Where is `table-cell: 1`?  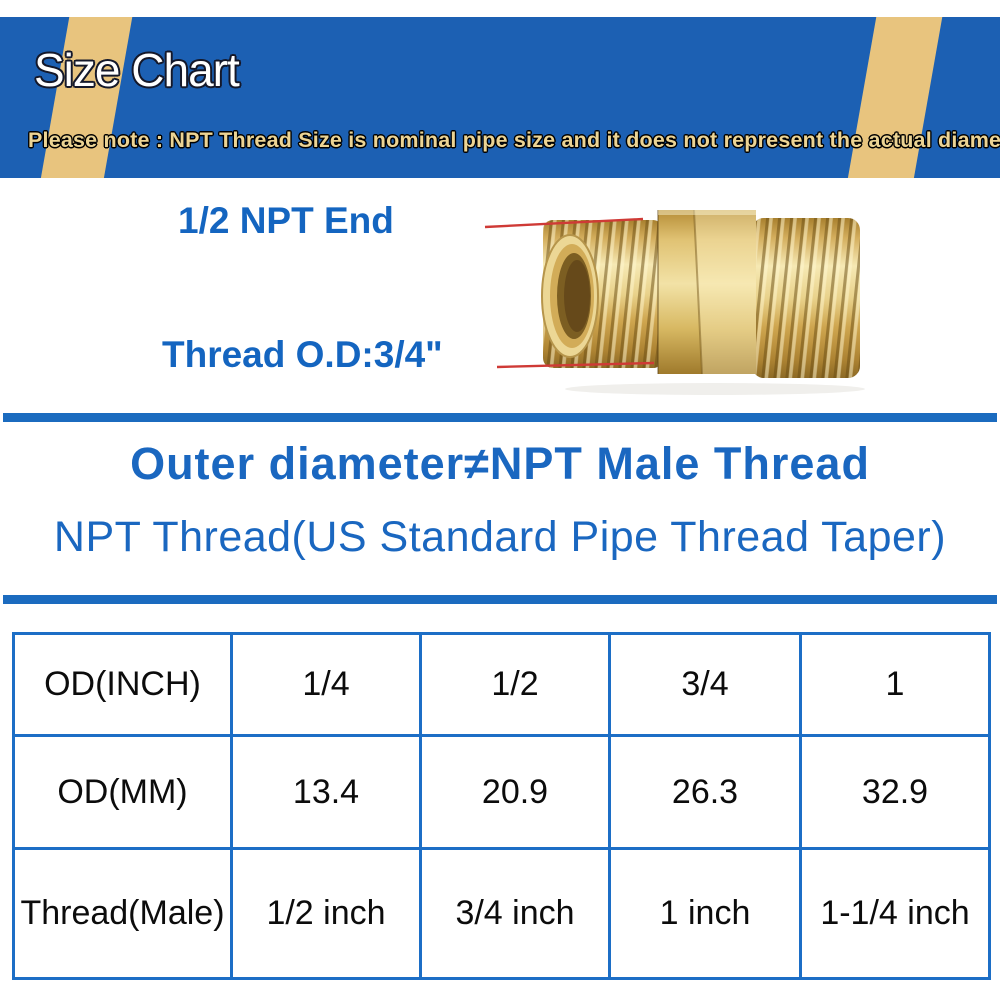 table-cell: 1 is located at coordinates (895, 684).